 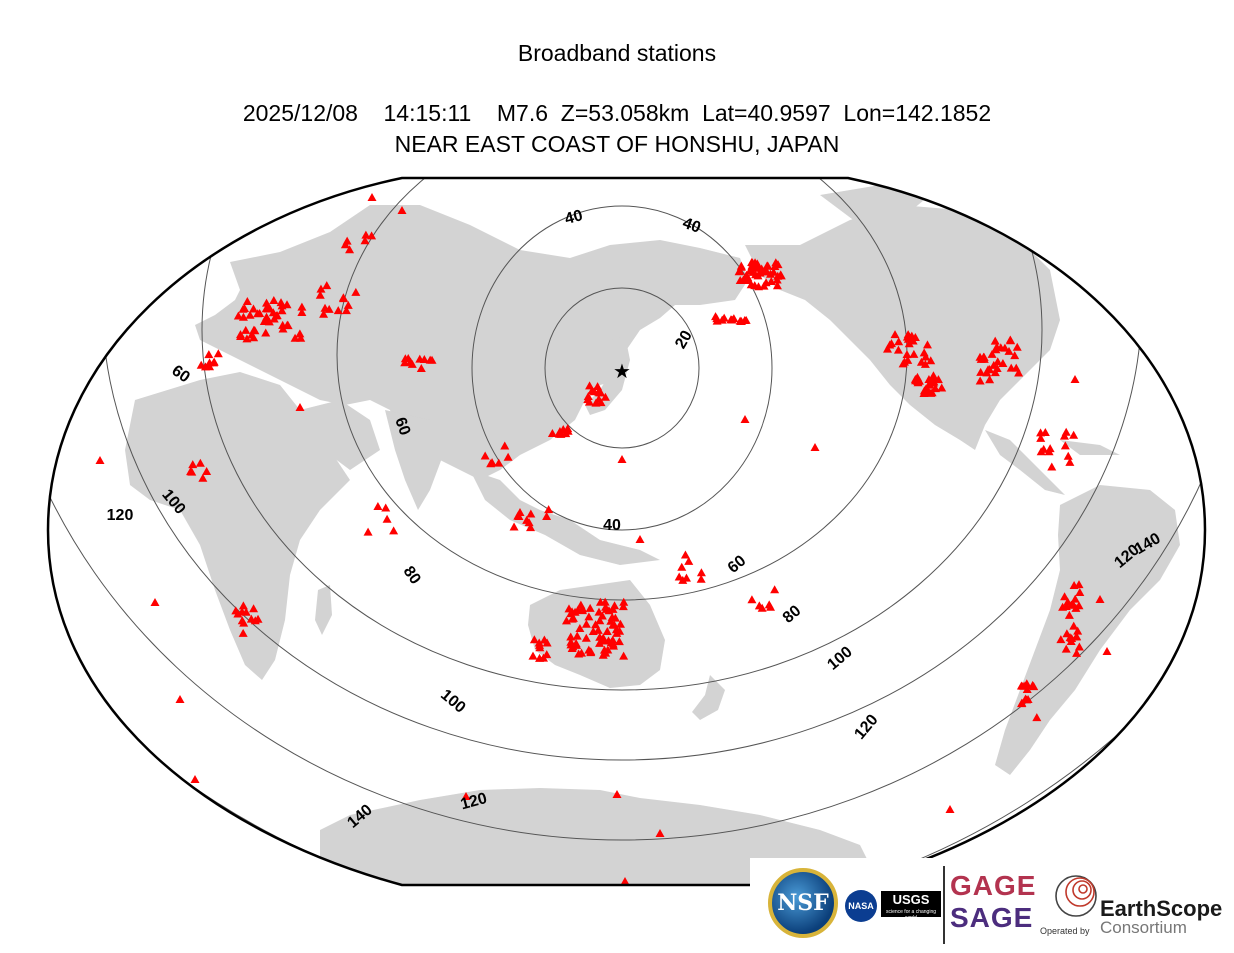 What do you see at coordinates (1076, 896) in the screenshot?
I see `earthscope-icon` at bounding box center [1076, 896].